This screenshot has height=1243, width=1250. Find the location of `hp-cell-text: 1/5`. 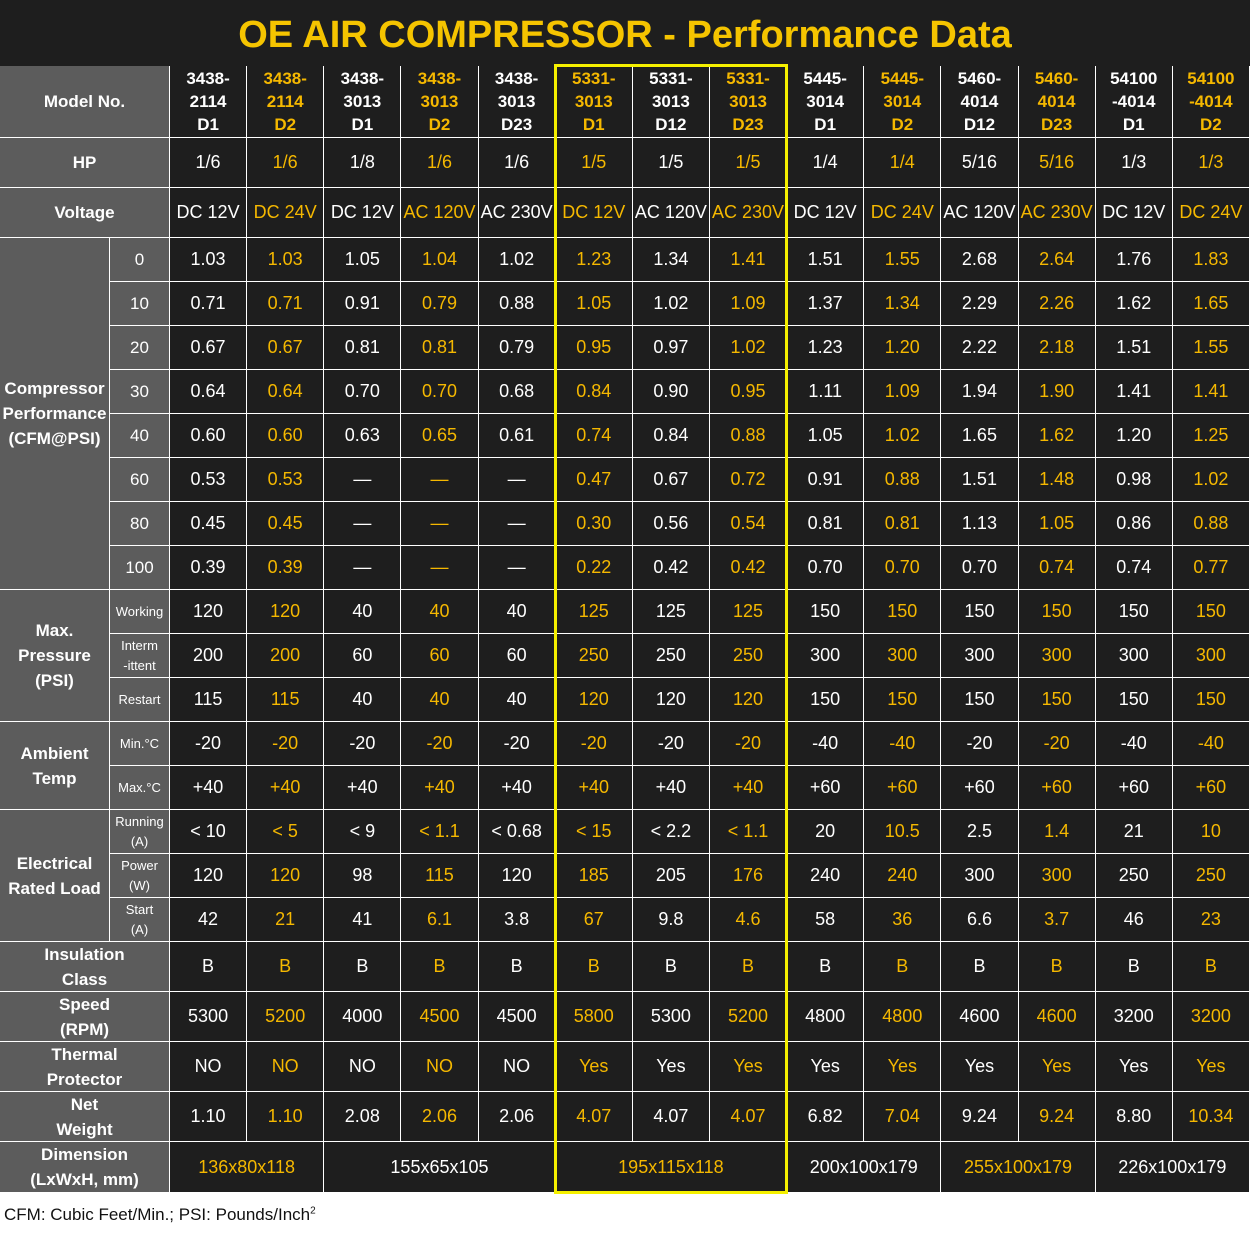

hp-cell-text: 1/5 is located at coordinates (671, 162).